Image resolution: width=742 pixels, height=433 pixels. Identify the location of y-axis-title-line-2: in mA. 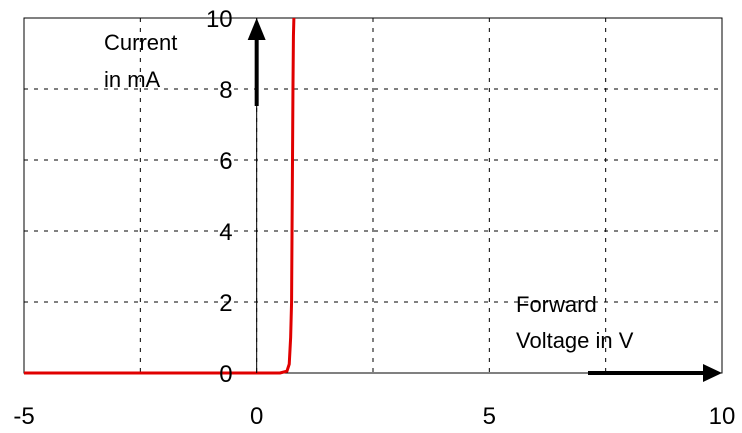
(132, 79).